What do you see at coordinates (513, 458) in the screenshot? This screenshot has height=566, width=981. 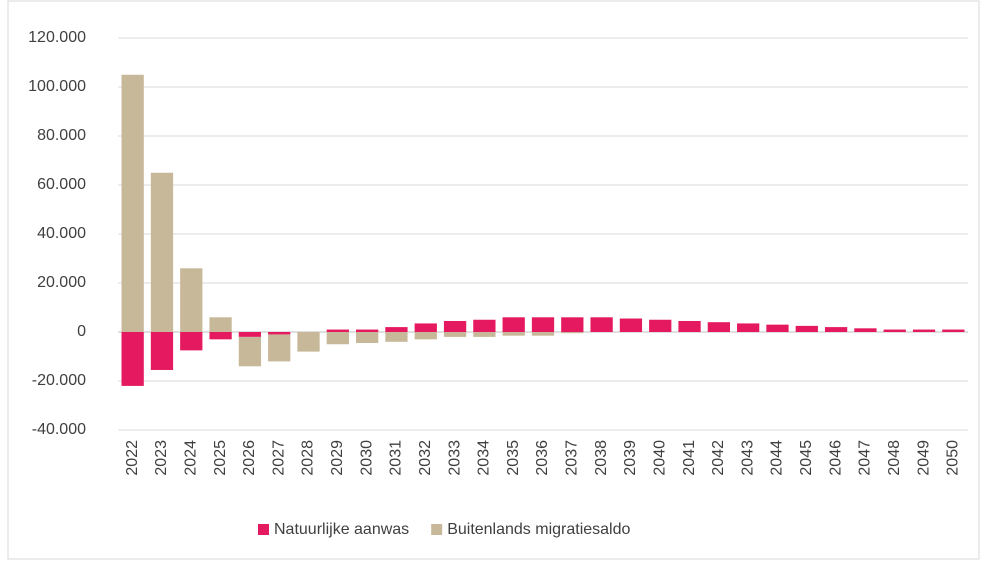 I see `x-tick-label: 2035` at bounding box center [513, 458].